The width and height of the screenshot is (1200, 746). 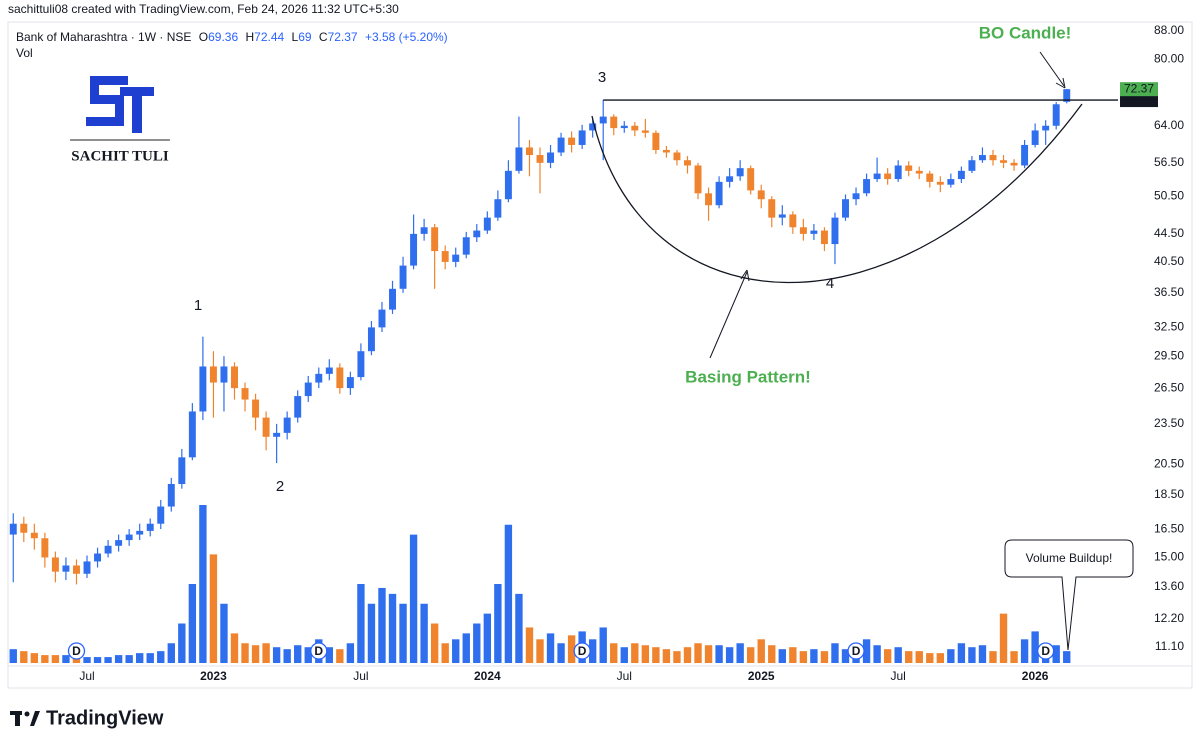 What do you see at coordinates (1035, 676) in the screenshot?
I see `x-tick-label: 2026` at bounding box center [1035, 676].